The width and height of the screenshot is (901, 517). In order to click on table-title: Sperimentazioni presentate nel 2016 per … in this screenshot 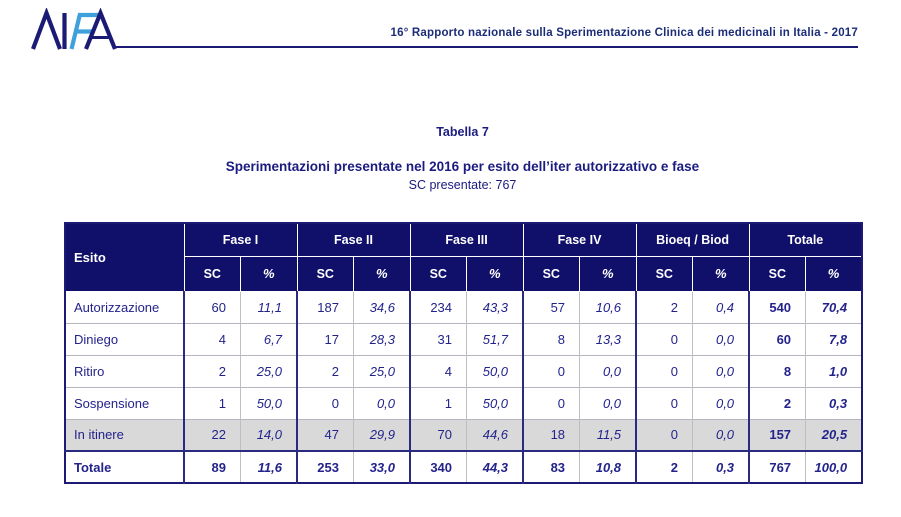, I will do `click(462, 166)`.